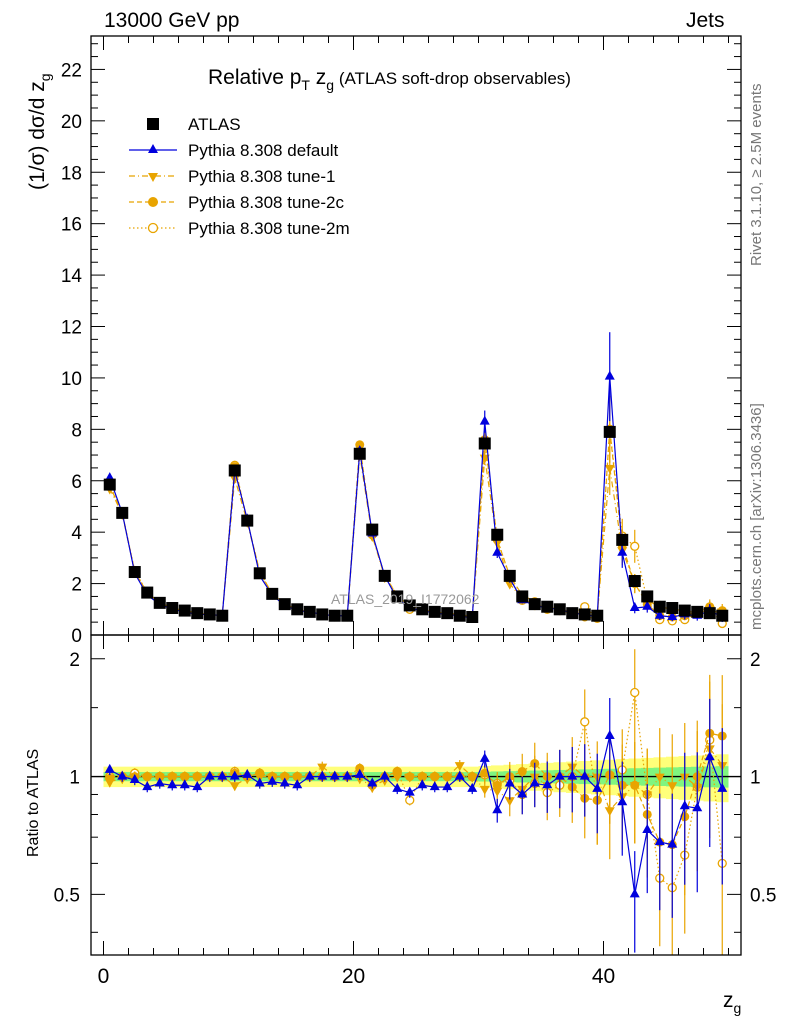  What do you see at coordinates (71, 70) in the screenshot?
I see `y-tick-label: 22` at bounding box center [71, 70].